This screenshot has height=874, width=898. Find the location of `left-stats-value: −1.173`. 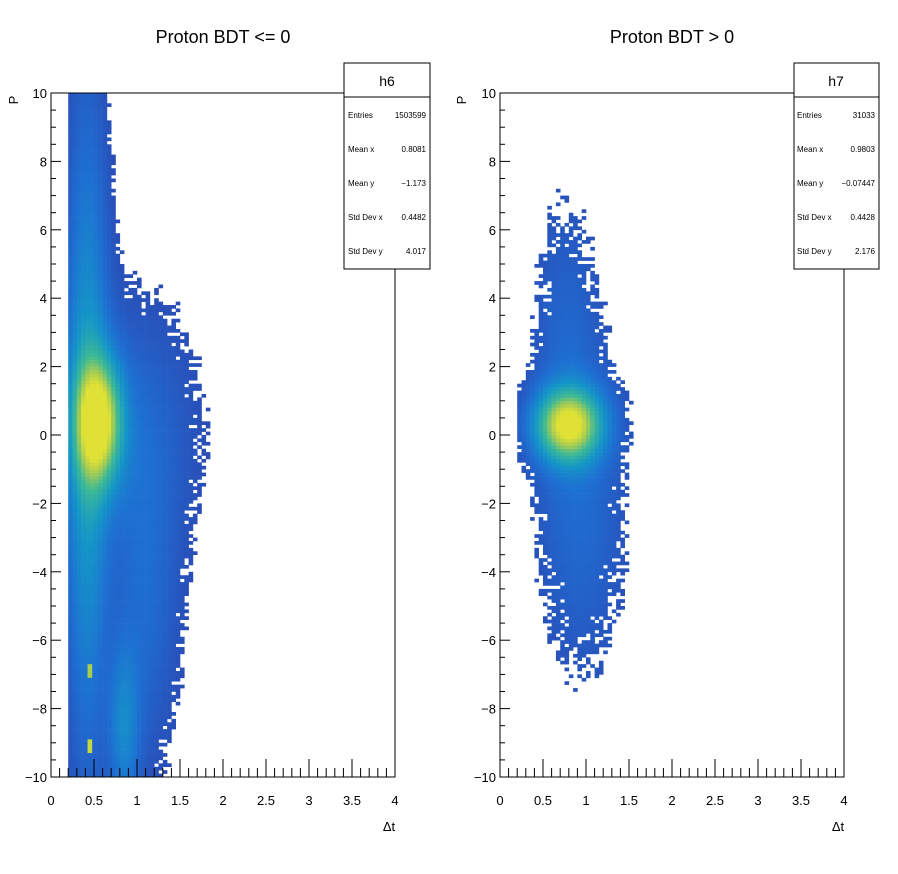

left-stats-value: −1.173 is located at coordinates (413, 183).